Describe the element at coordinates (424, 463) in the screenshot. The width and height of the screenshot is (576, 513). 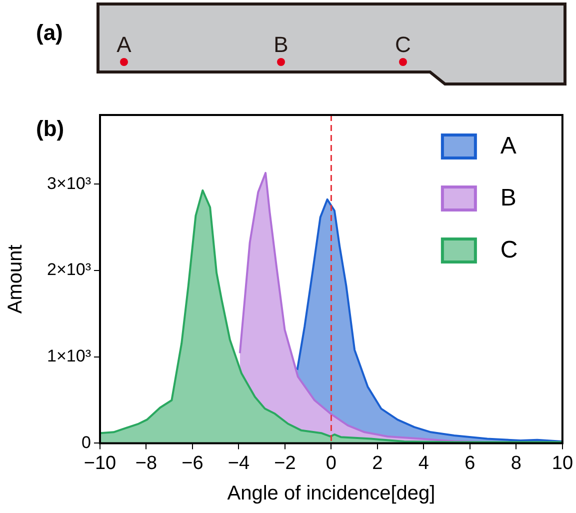
I see `x-tick-label: 4` at that location.